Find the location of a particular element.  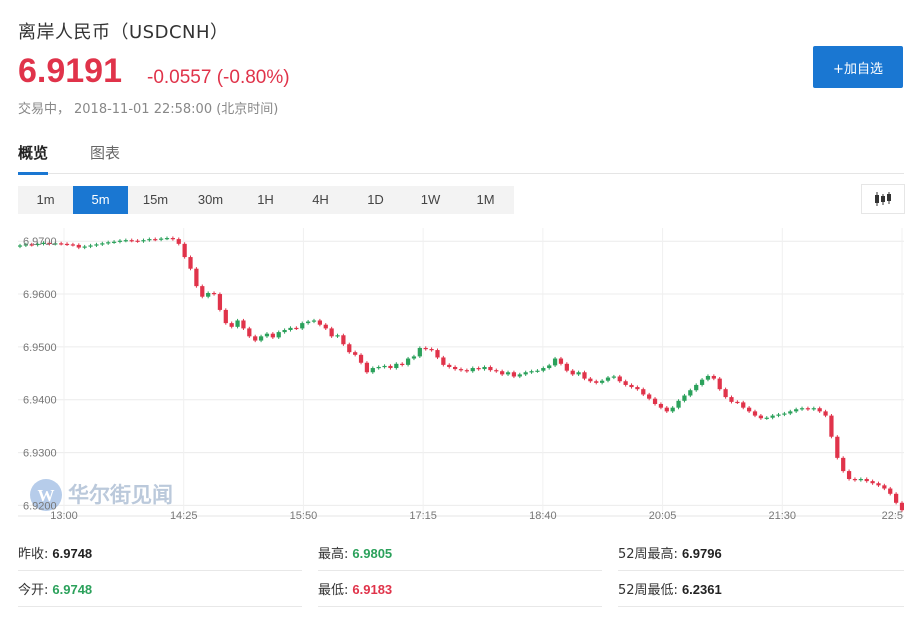

stat-open: 今开: 6.9748 is located at coordinates (160, 590).